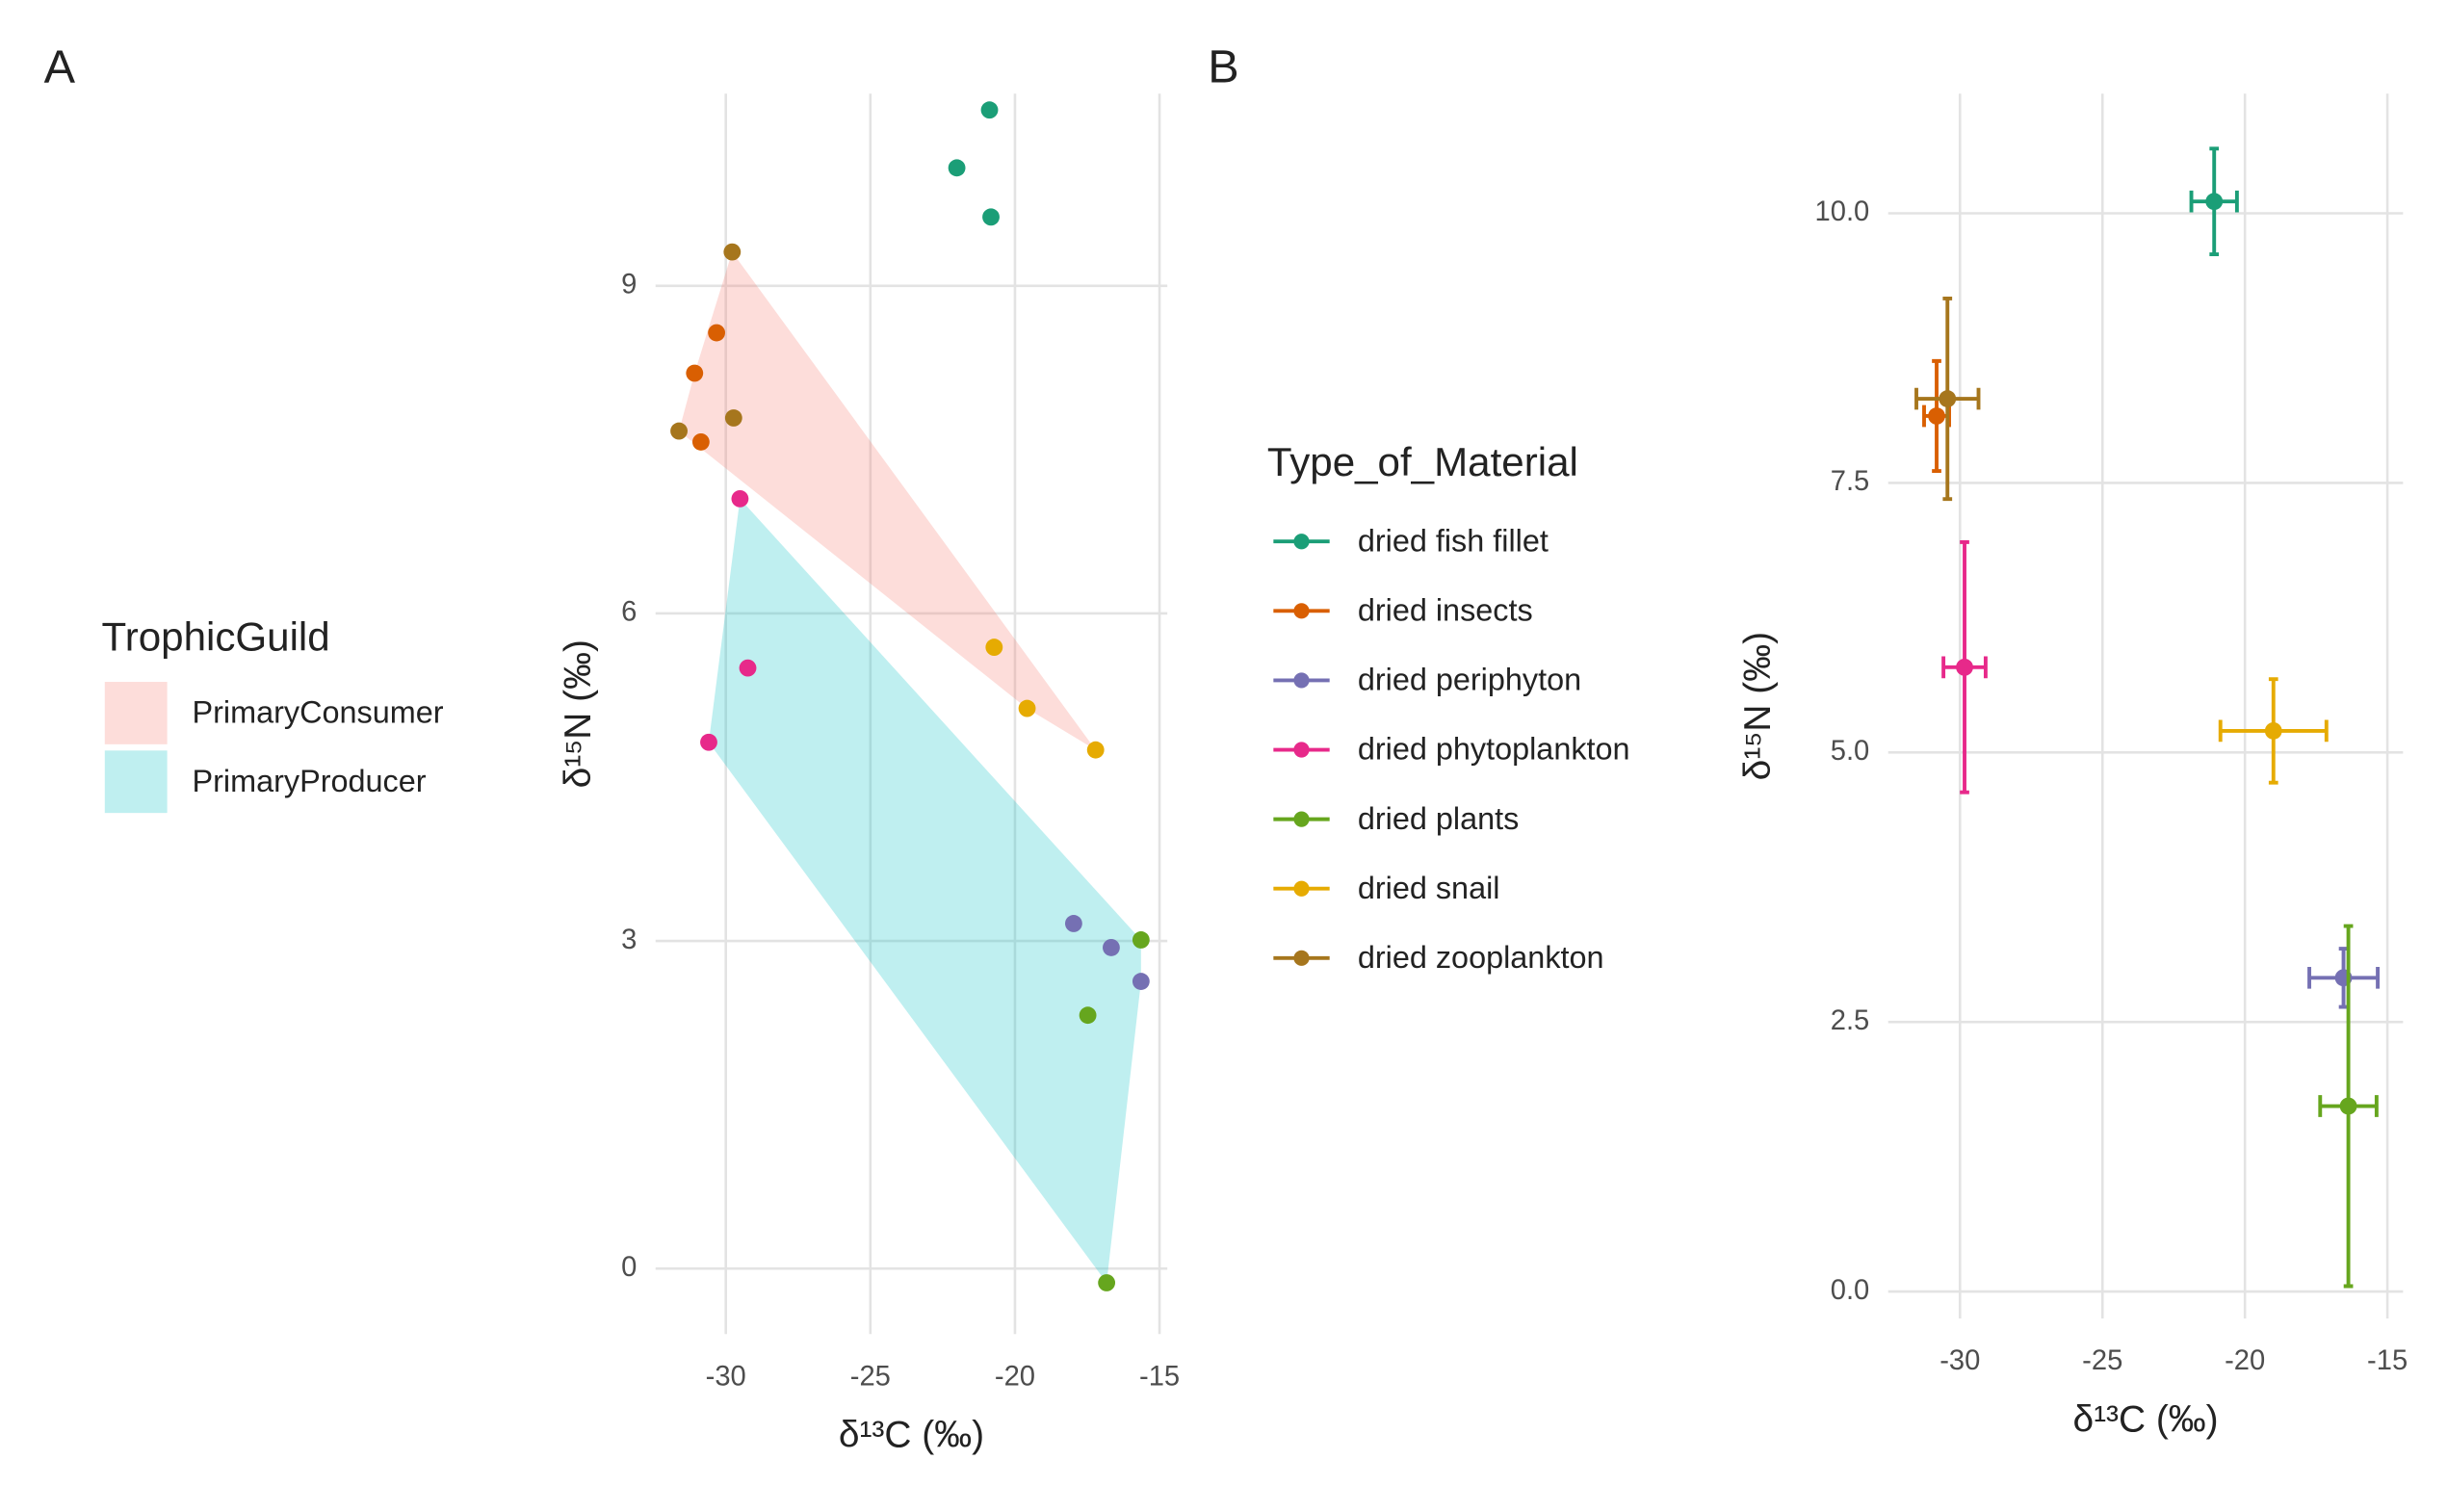 The width and height of the screenshot is (2447, 1512). I want to click on y-tick-label: 5.0, so click(1850, 751).